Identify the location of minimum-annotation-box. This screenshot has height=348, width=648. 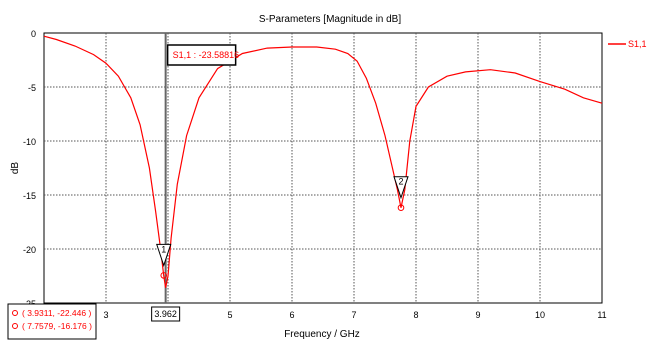
(201, 55).